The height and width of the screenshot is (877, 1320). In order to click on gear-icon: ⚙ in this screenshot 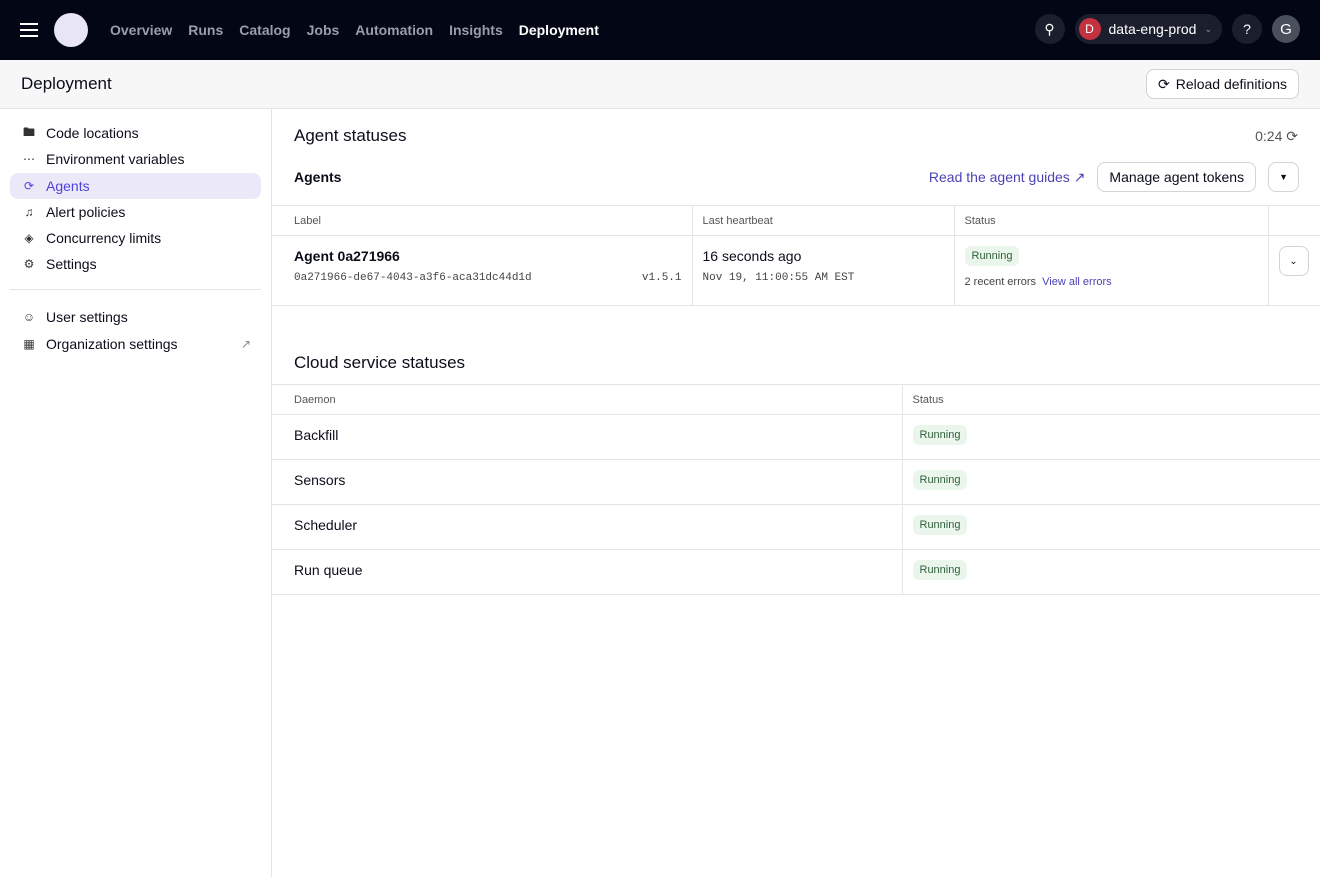, I will do `click(29, 264)`.